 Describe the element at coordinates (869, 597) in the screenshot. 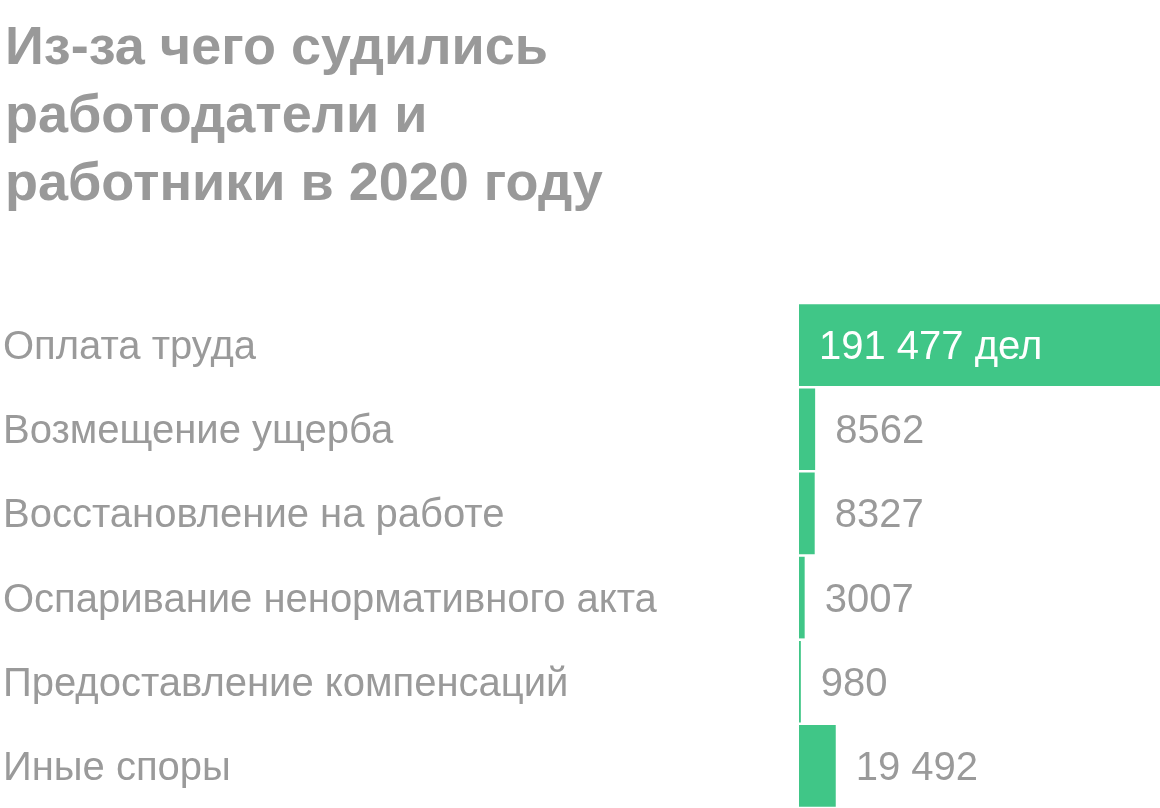

I see `data-label: 3007` at that location.